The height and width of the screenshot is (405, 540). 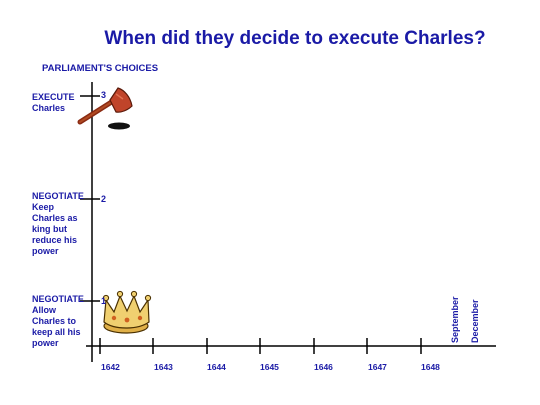 What do you see at coordinates (55, 240) in the screenshot?
I see `y-label-line: reduce his` at bounding box center [55, 240].